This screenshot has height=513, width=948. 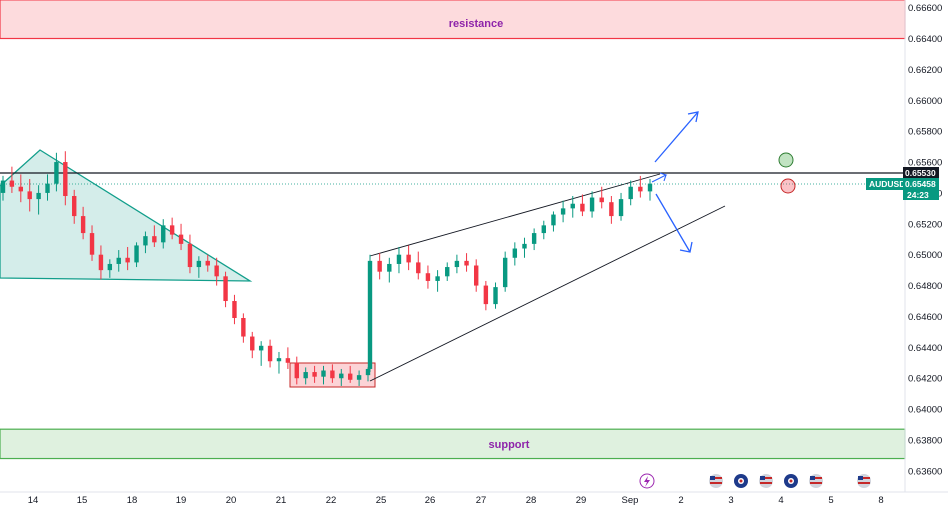 I want to click on arrow-down-head-icon, so click(x=686, y=247).